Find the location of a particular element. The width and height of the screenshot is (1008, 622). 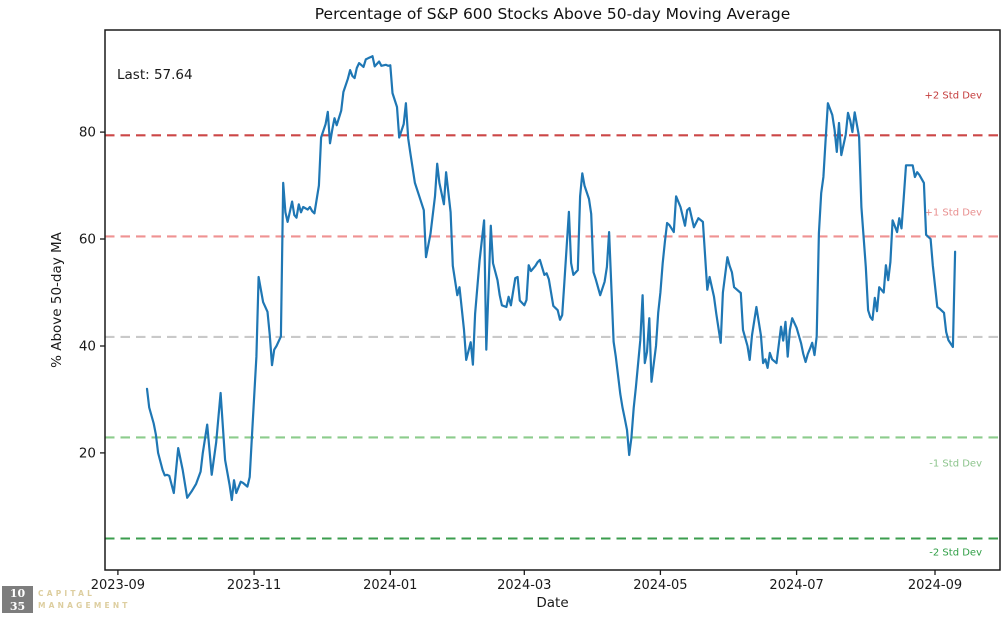

x-tick-label-6: 2024-09 is located at coordinates (935, 585).